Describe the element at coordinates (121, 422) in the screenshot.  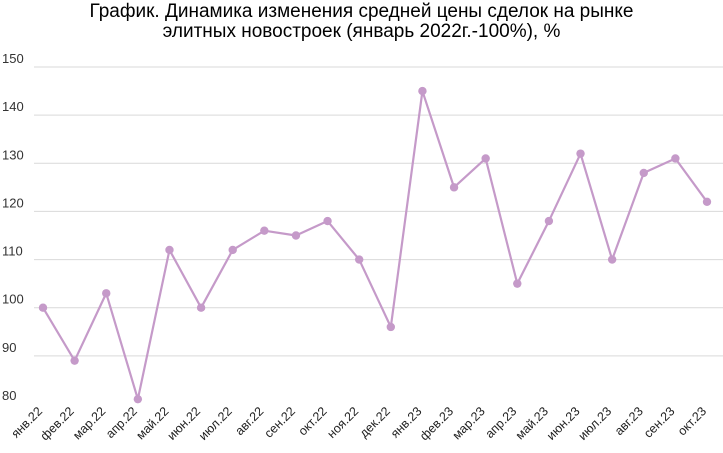
I see `x-tick-label-3: апр.22` at that location.